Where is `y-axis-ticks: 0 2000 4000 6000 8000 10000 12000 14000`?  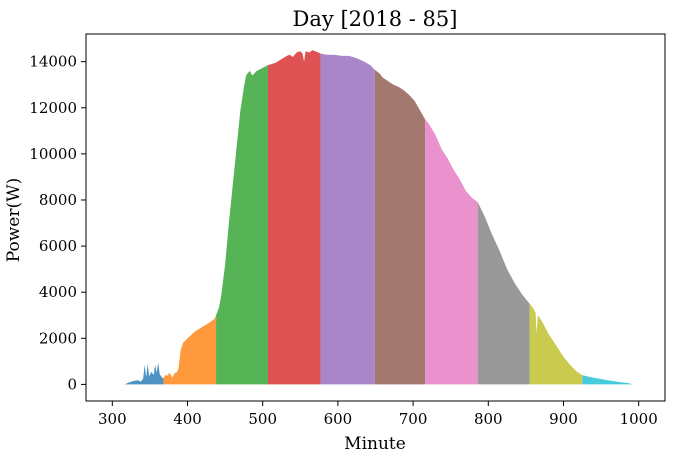
y-axis-ticks: 0 2000 4000 6000 8000 10000 12000 14000 is located at coordinates (57, 223).